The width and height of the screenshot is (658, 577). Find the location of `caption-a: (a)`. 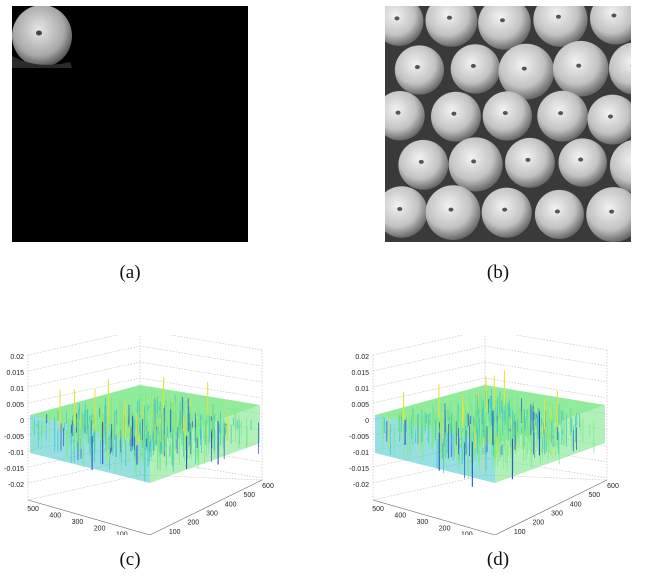

caption-a: (a) is located at coordinates (130, 272).